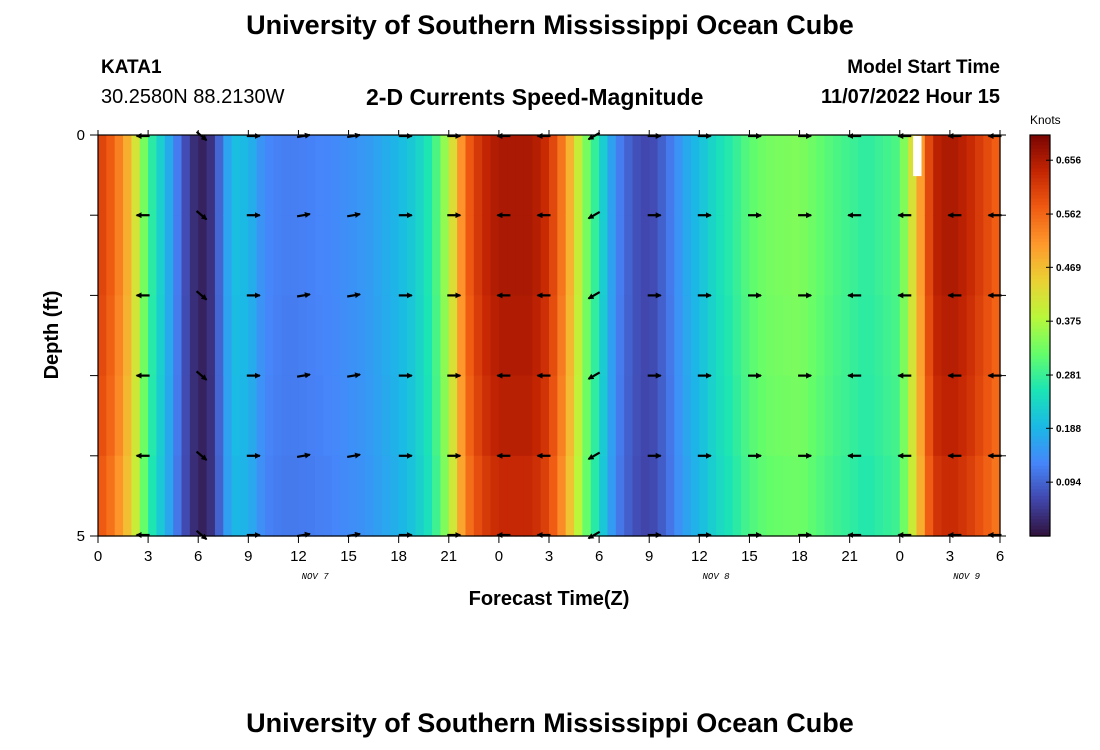  Describe the element at coordinates (193, 97) in the screenshot. I see `station-coordinates: 30.2580N 88.2130W` at that location.